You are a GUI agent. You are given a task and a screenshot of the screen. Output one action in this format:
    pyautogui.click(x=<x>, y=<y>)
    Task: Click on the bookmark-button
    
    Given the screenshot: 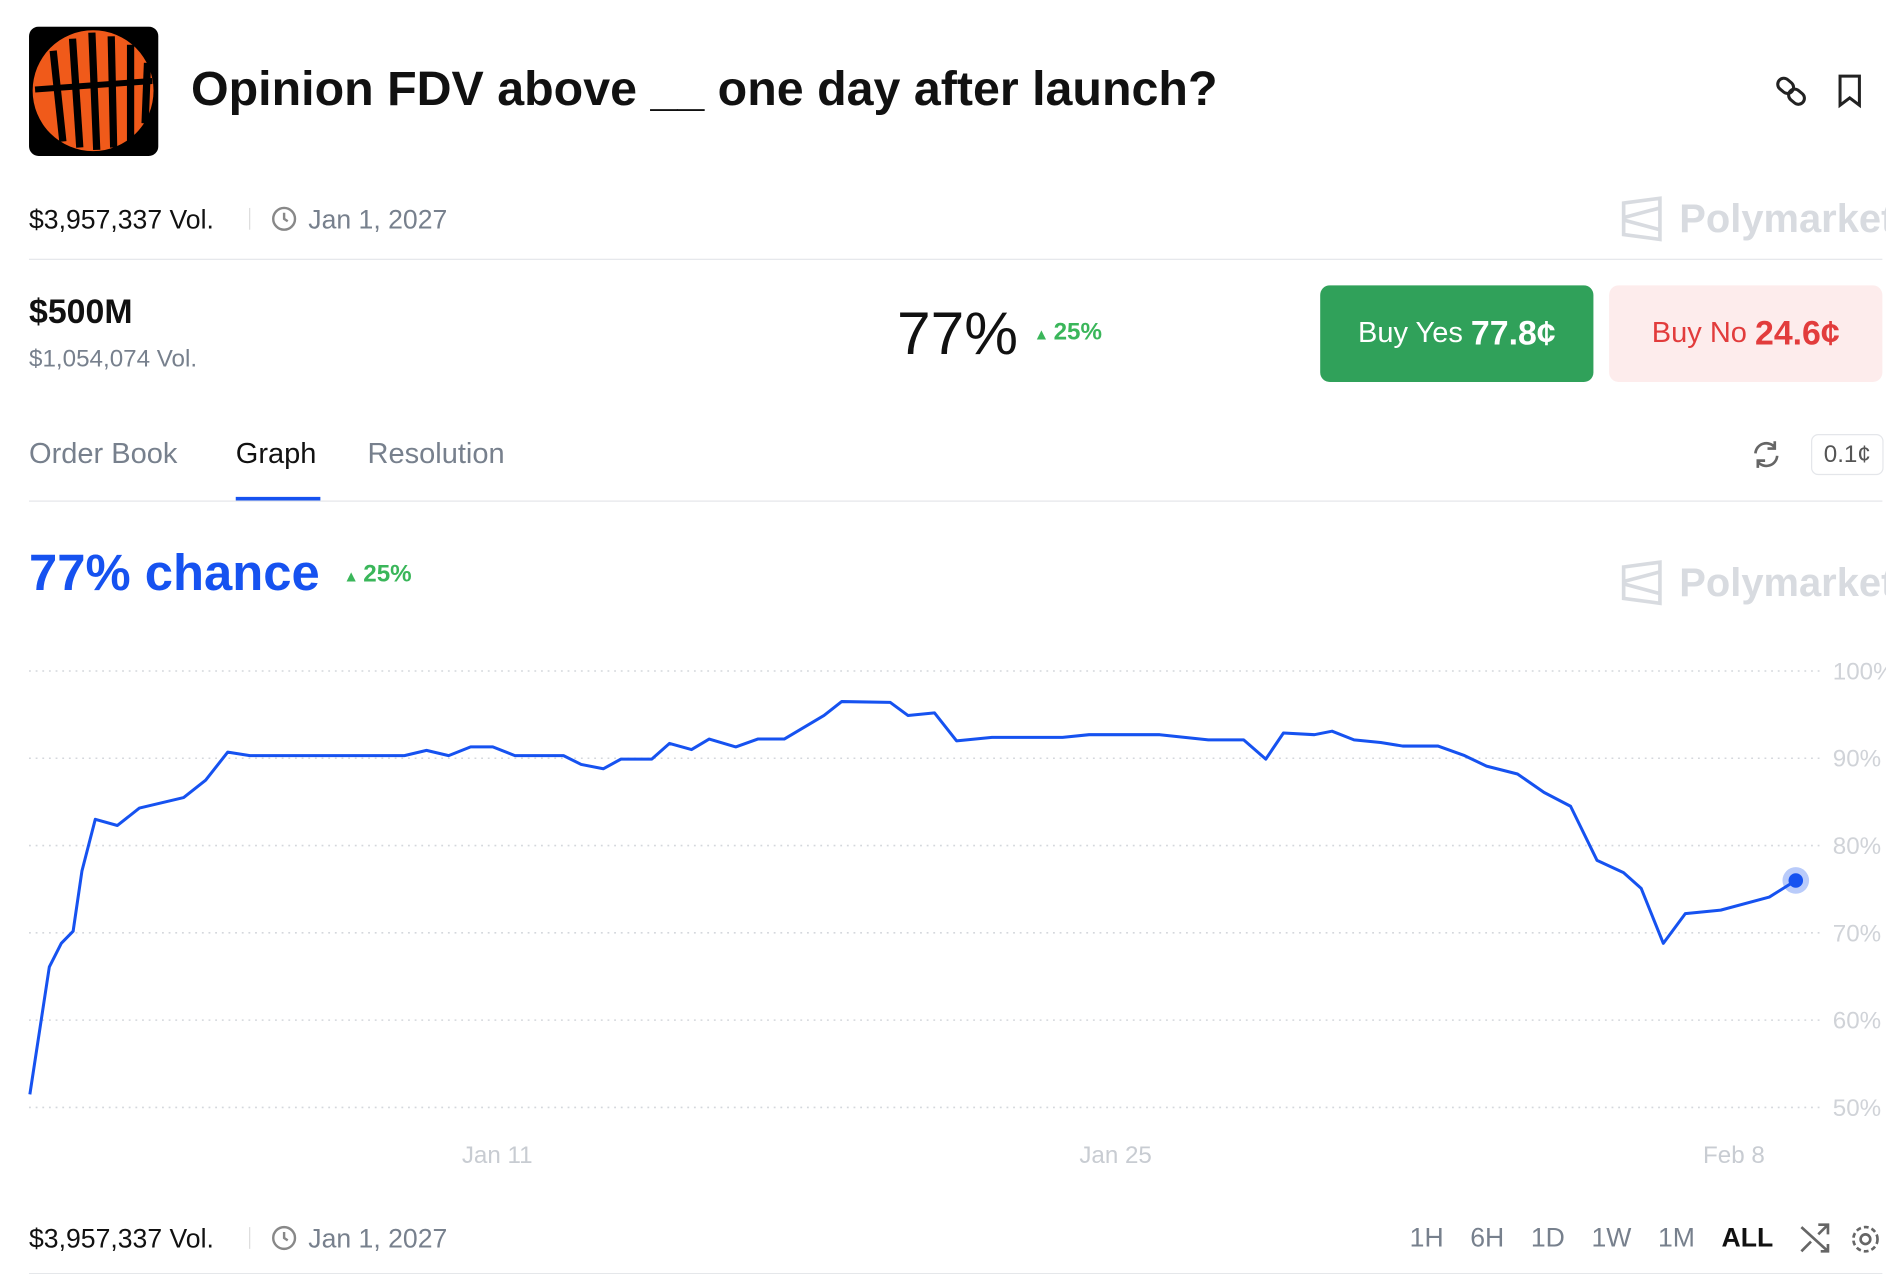 What is the action you would take?
    pyautogui.click(x=1850, y=91)
    